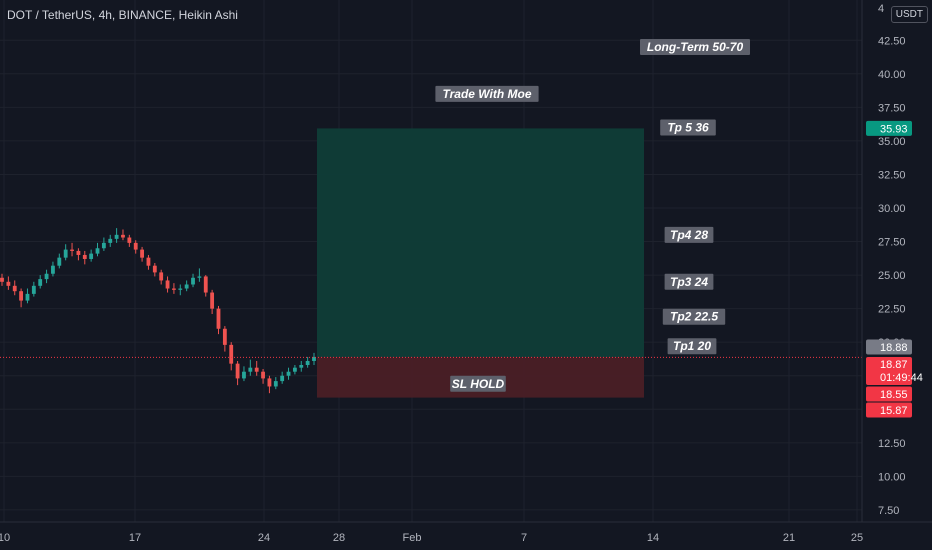  I want to click on candlestick-series, so click(158, 311).